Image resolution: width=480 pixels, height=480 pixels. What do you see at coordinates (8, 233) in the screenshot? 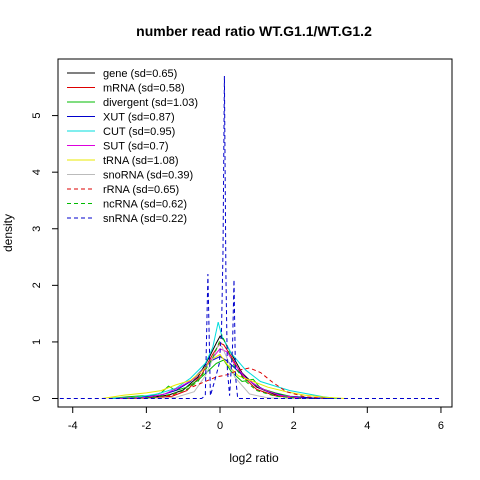
I see `y-axis-label: density` at bounding box center [8, 233].